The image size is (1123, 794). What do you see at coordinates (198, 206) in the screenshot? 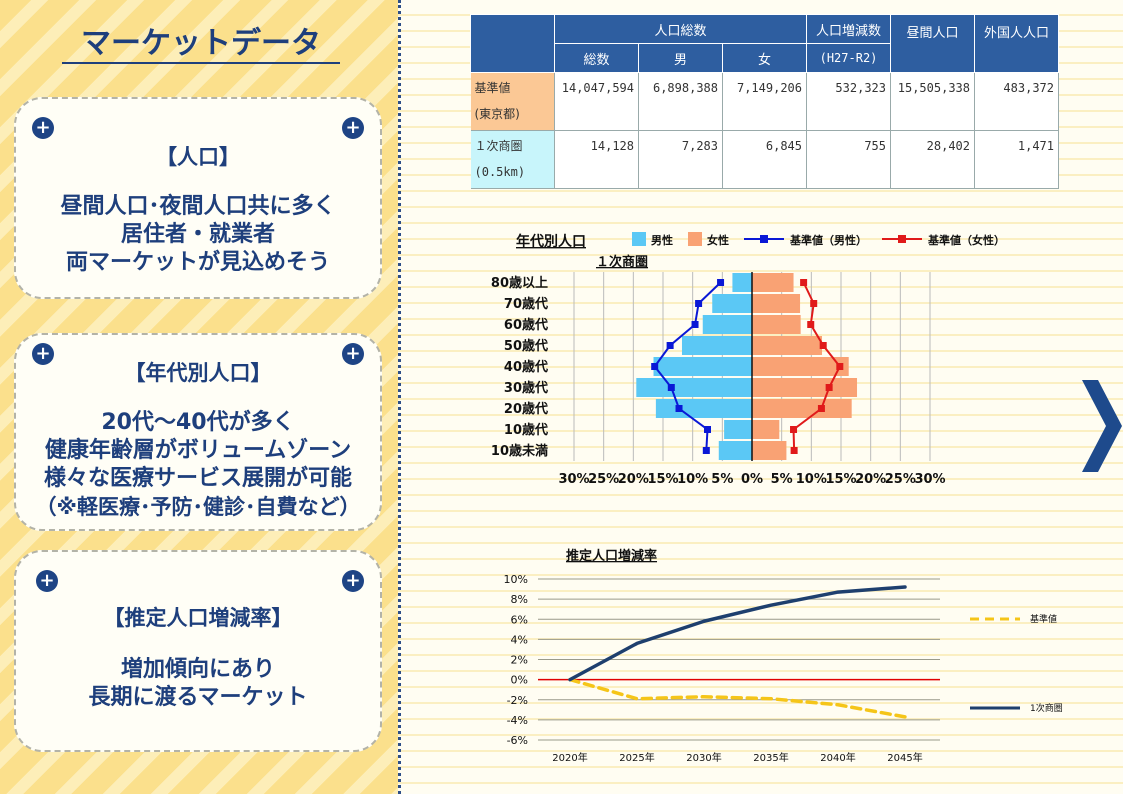
I see `card-line: 昼間人口･夜間人口共に多く` at bounding box center [198, 206].